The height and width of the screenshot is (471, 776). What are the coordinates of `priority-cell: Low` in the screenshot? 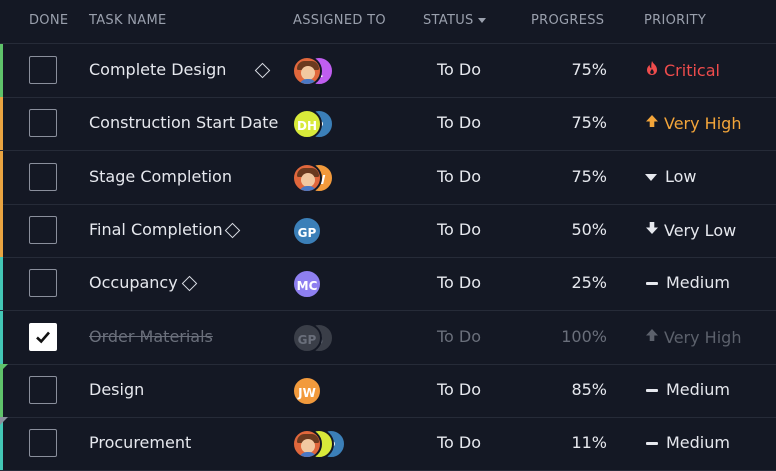 It's located at (670, 176).